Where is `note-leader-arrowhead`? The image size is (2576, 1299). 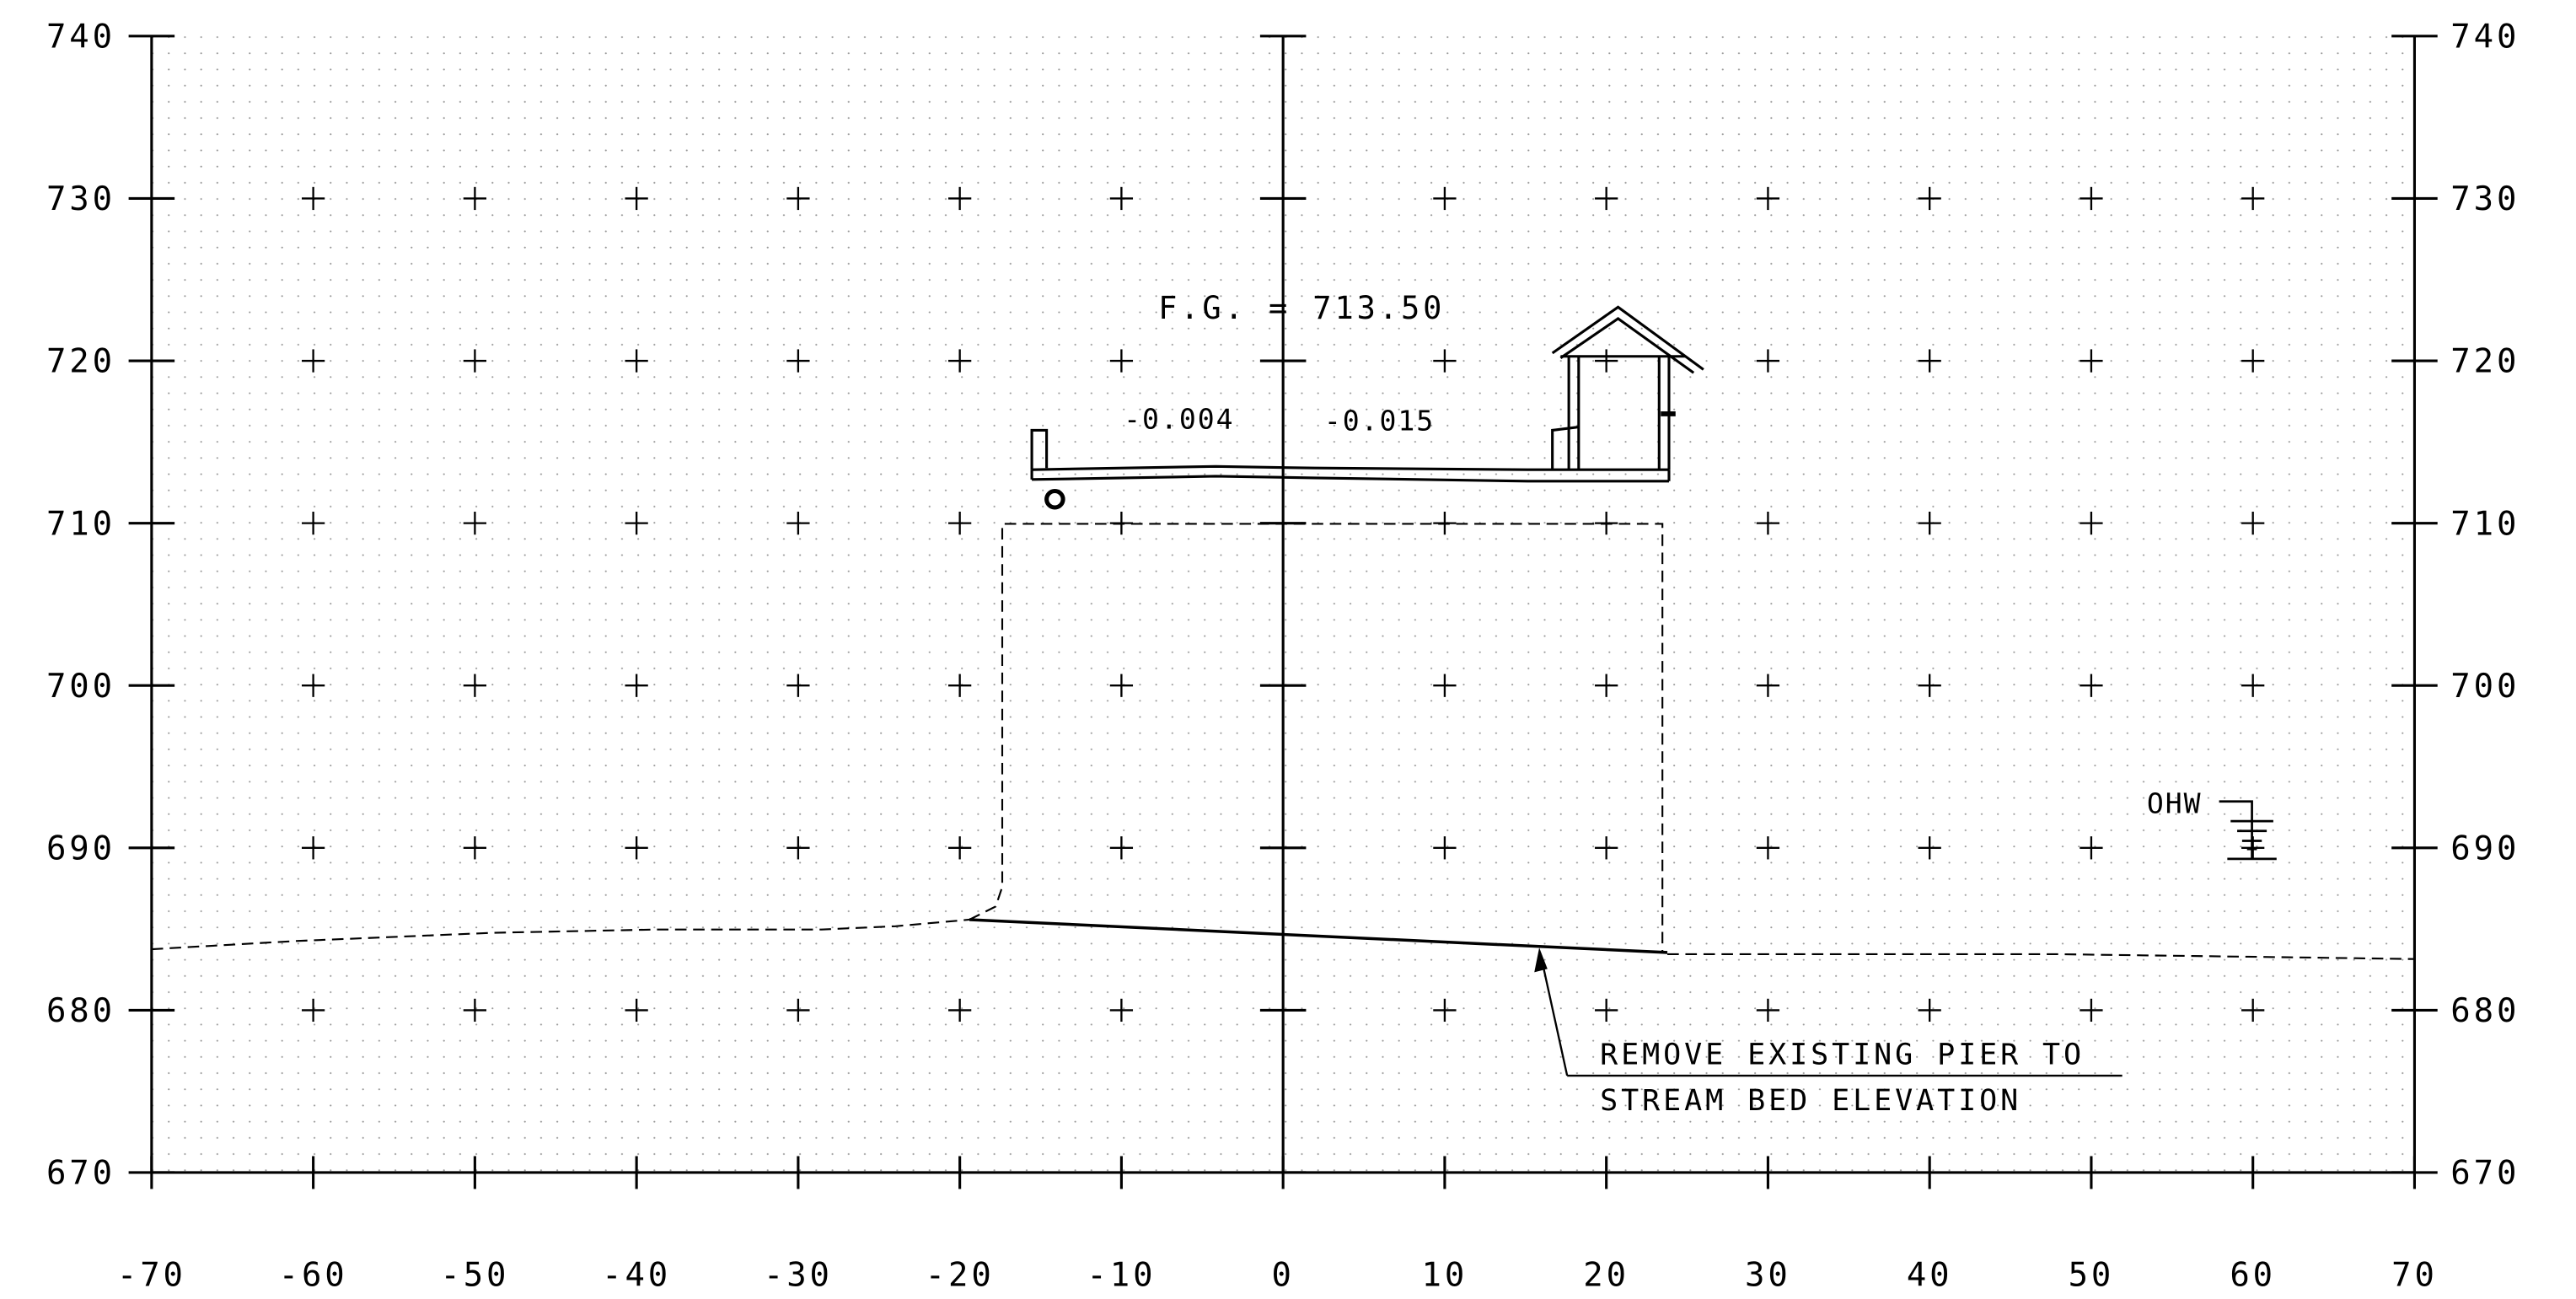 note-leader-arrowhead is located at coordinates (1541, 960).